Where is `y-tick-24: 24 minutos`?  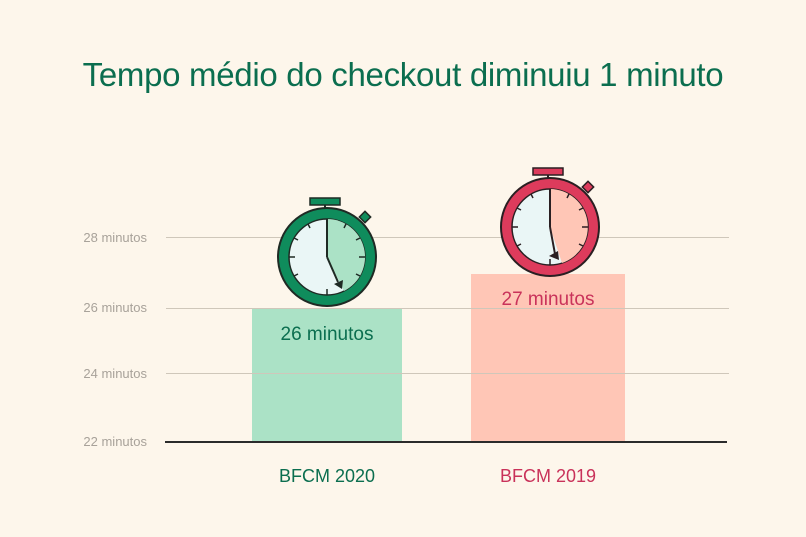 y-tick-24: 24 minutos is located at coordinates (115, 373).